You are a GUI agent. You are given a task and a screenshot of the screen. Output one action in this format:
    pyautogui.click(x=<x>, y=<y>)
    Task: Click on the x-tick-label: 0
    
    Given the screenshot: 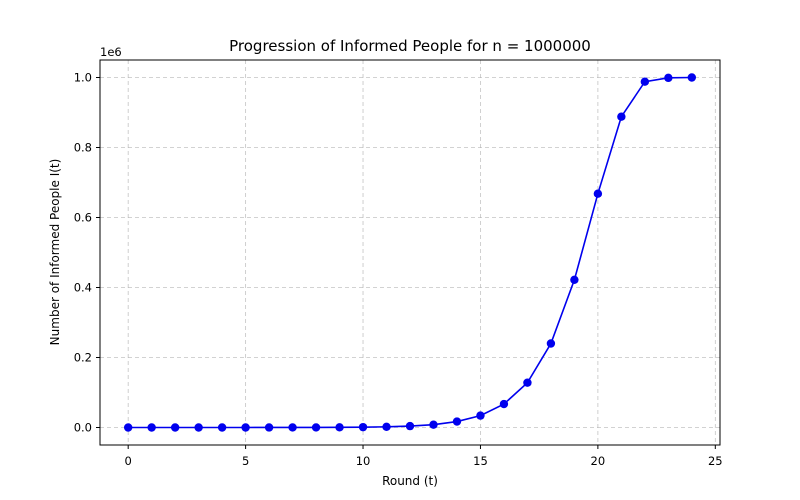 What is the action you would take?
    pyautogui.click(x=128, y=461)
    